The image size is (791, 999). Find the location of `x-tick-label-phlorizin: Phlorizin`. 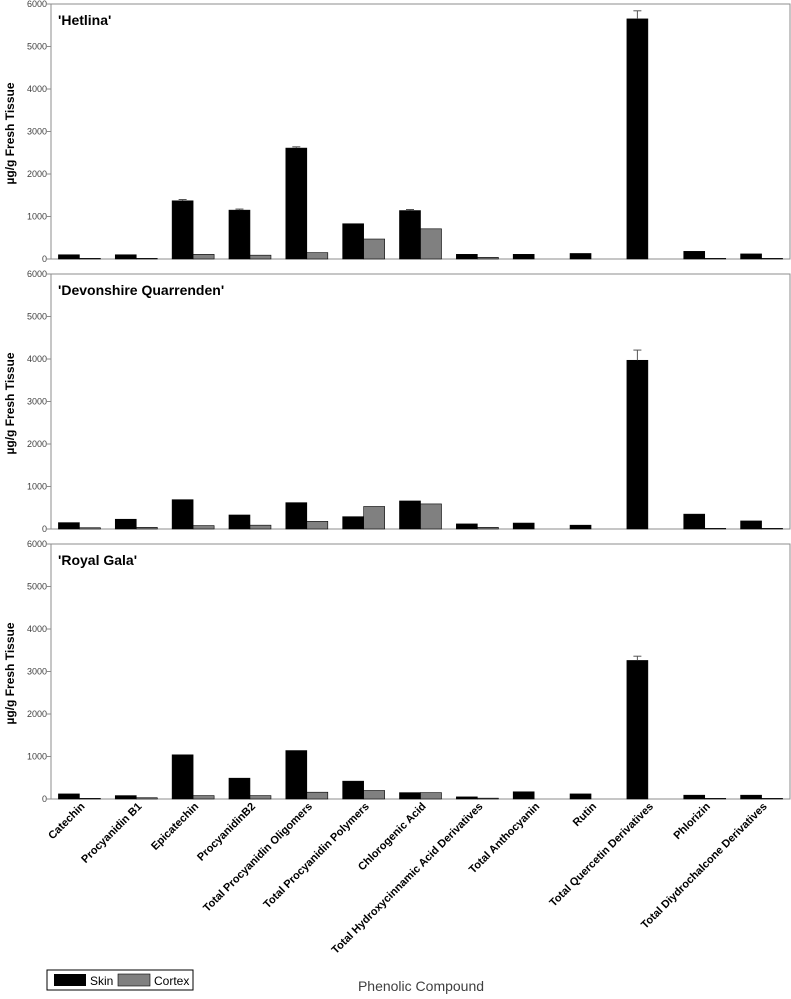

x-tick-label-phlorizin: Phlorizin is located at coordinates (693, 821).